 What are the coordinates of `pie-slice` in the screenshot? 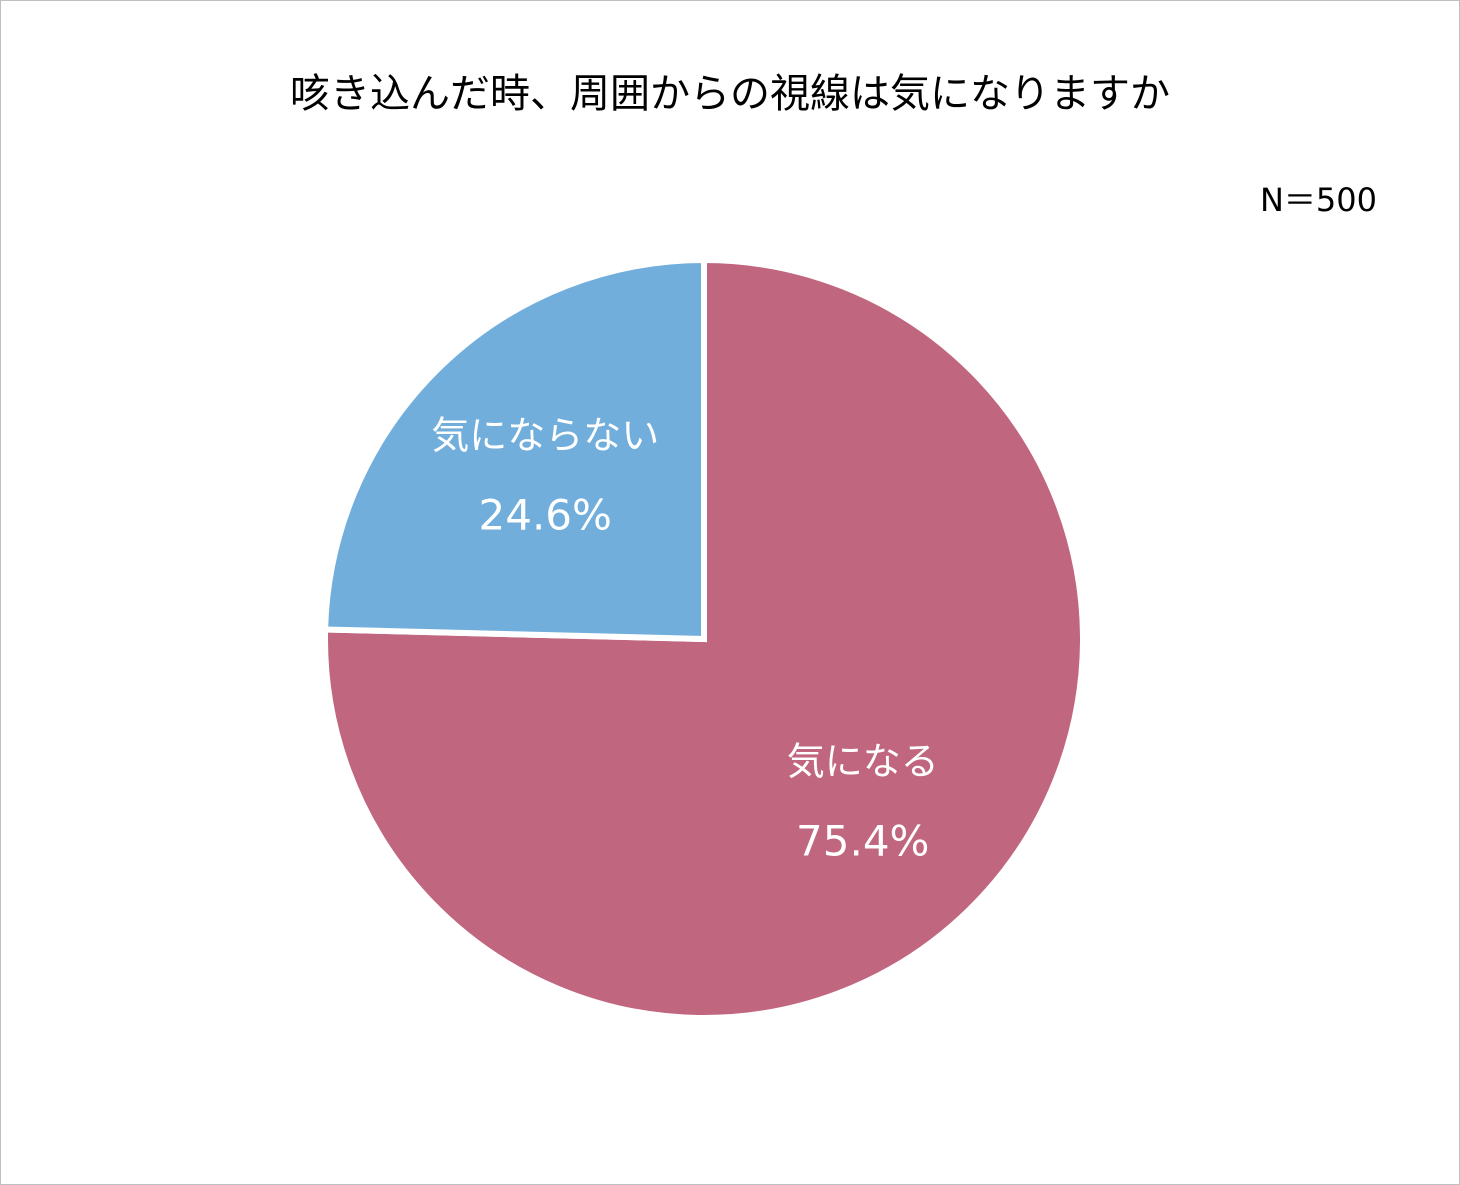 It's located at (514, 449).